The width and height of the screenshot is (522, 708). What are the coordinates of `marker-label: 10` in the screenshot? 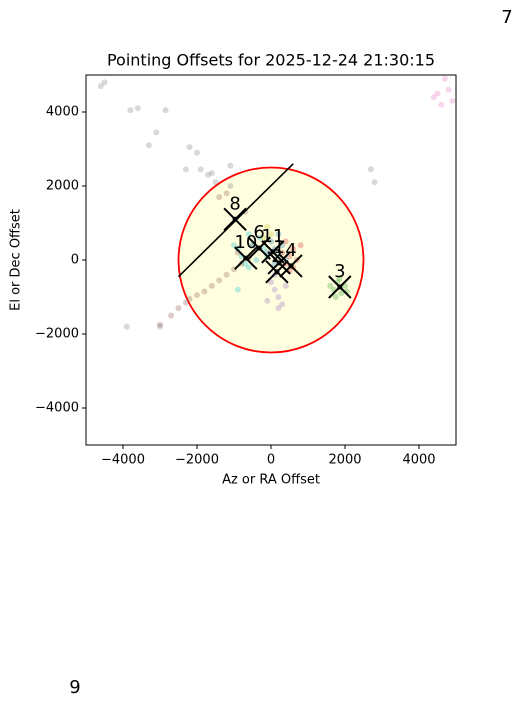 It's located at (245, 242).